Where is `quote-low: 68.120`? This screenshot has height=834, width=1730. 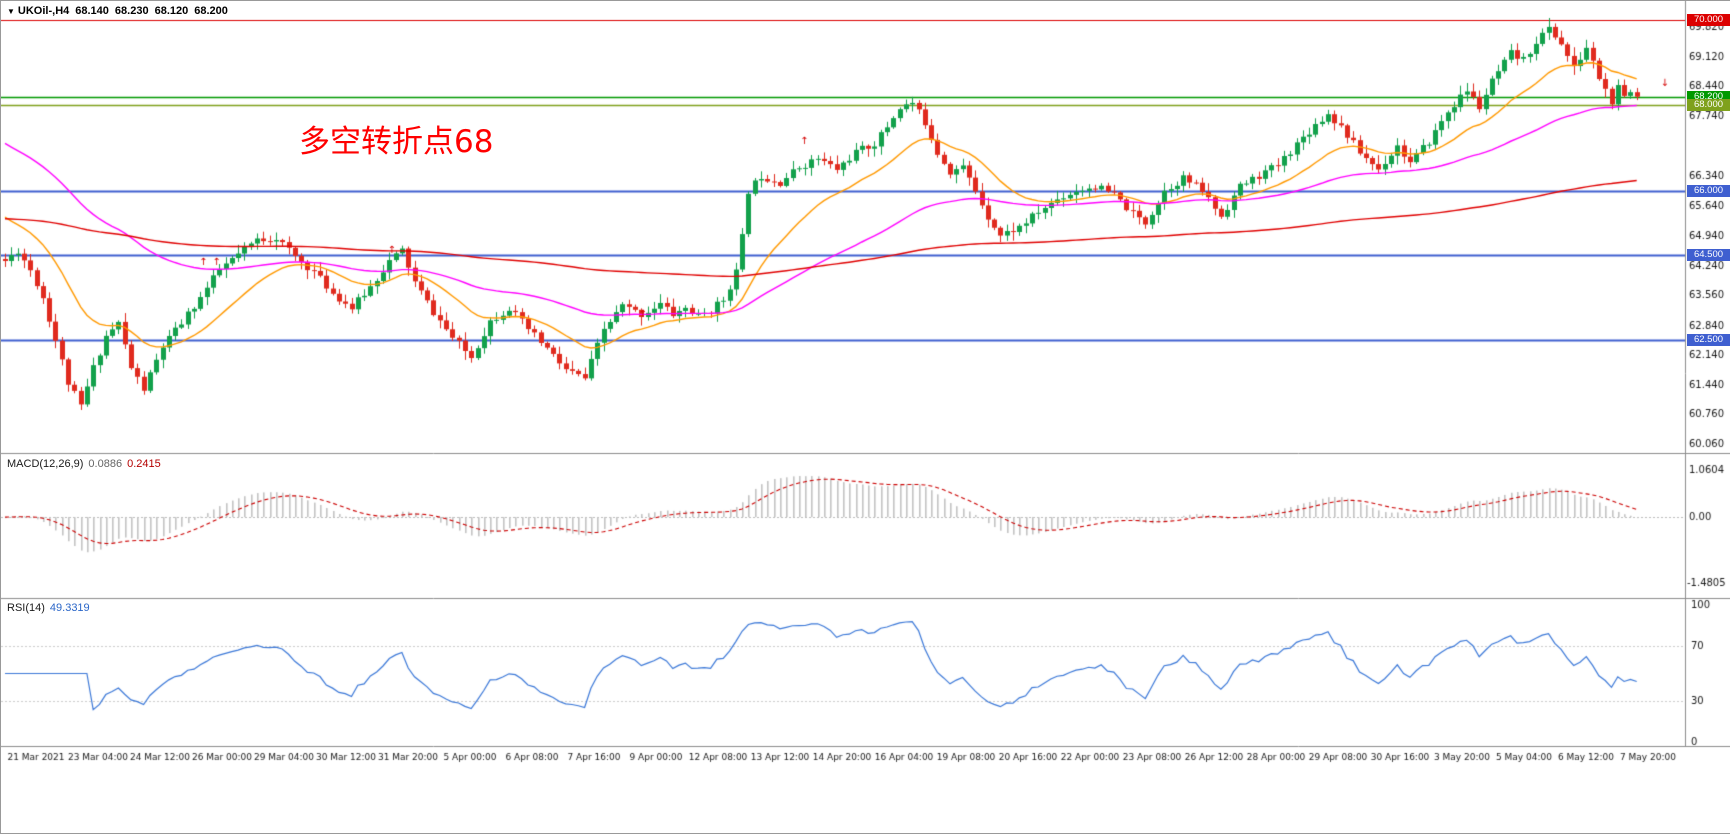 quote-low: 68.120 is located at coordinates (171, 11).